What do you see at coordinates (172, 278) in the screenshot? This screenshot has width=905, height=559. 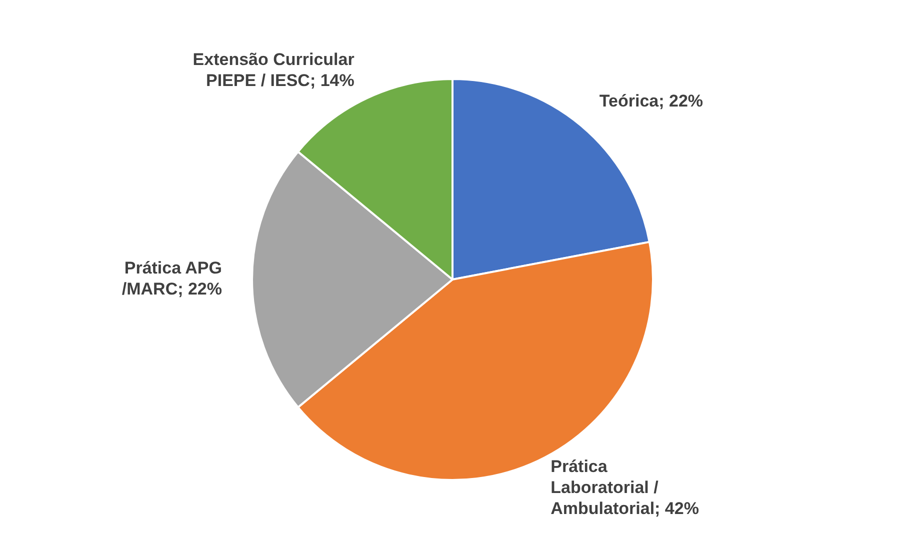 I see `slice-label: Prática APG /MARC; 22%` at bounding box center [172, 278].